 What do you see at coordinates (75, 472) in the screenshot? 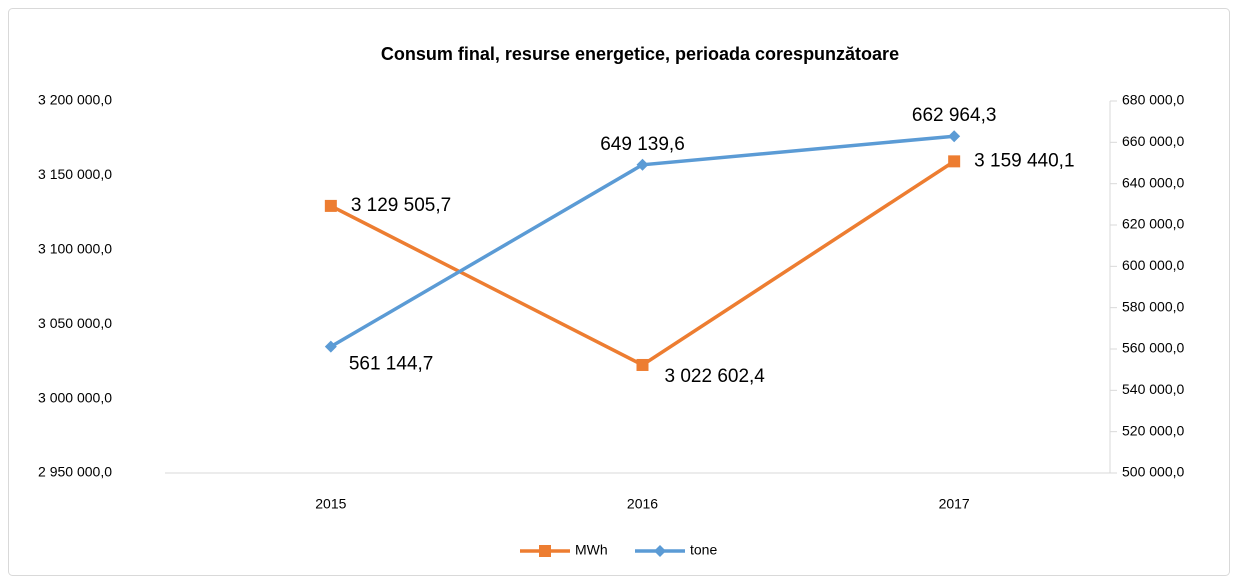
I see `y-tick-label: 2 950 000,0` at bounding box center [75, 472].